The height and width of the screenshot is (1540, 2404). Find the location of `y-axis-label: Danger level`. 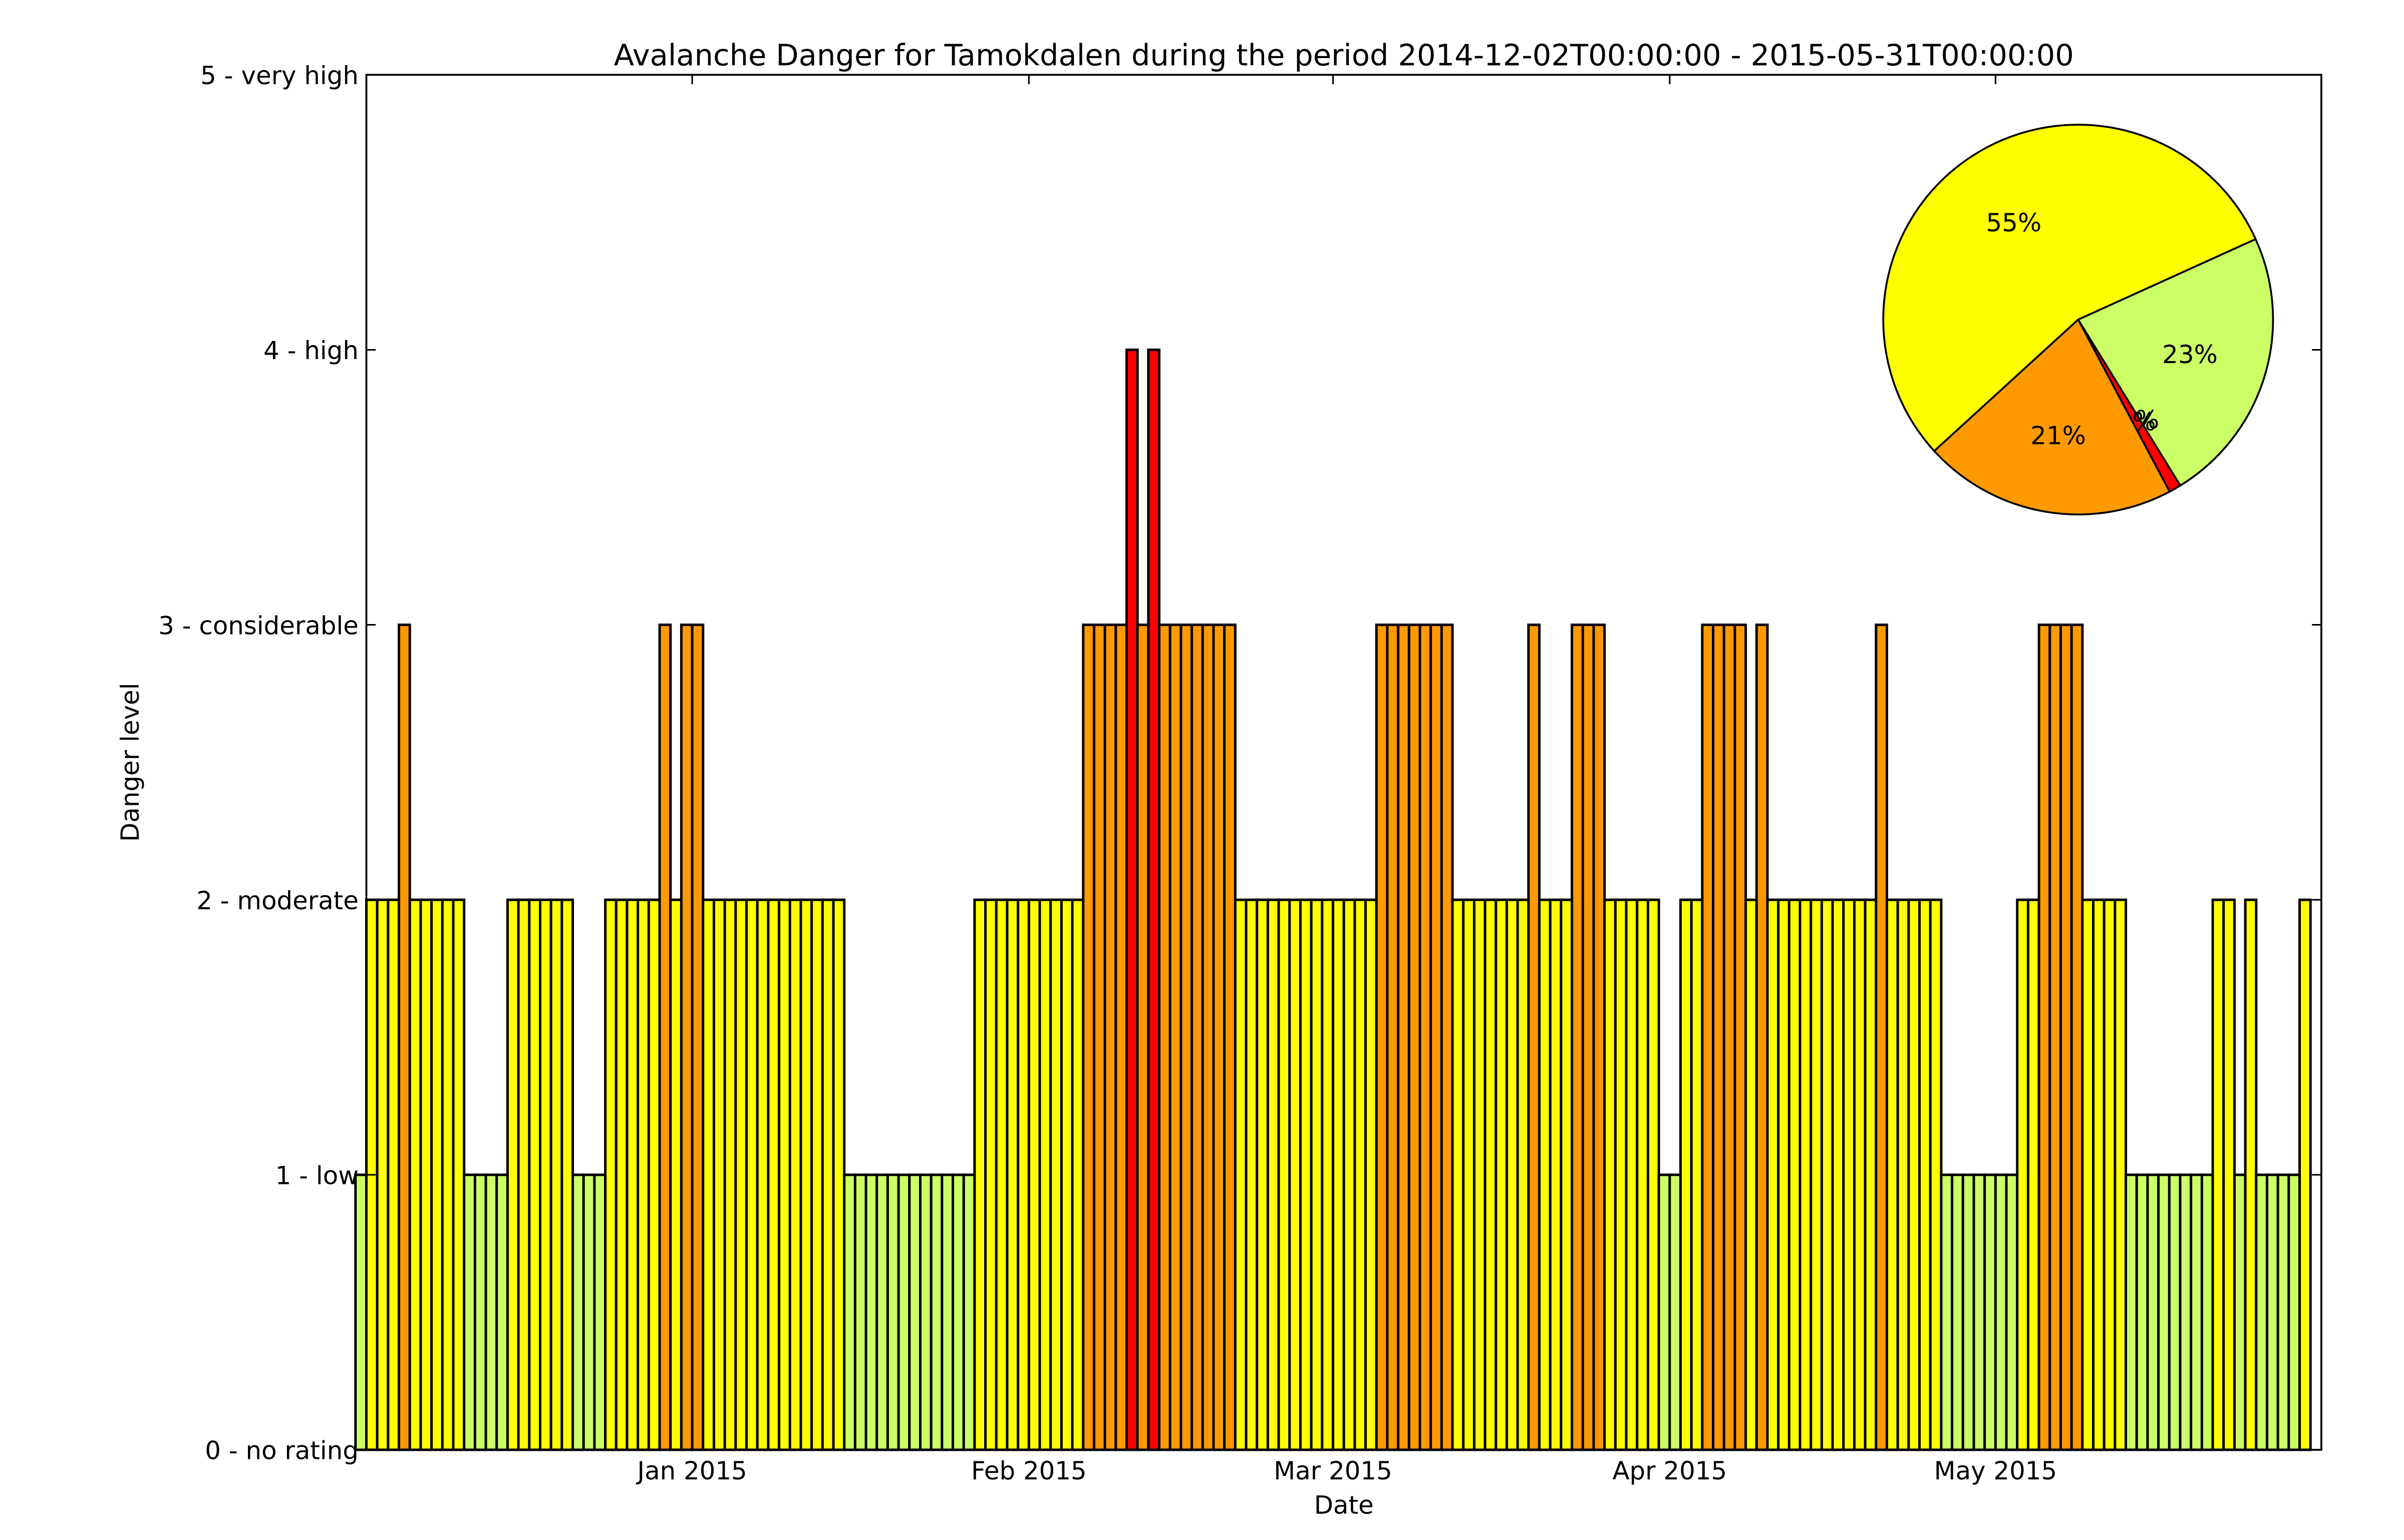

y-axis-label: Danger level is located at coordinates (130, 762).